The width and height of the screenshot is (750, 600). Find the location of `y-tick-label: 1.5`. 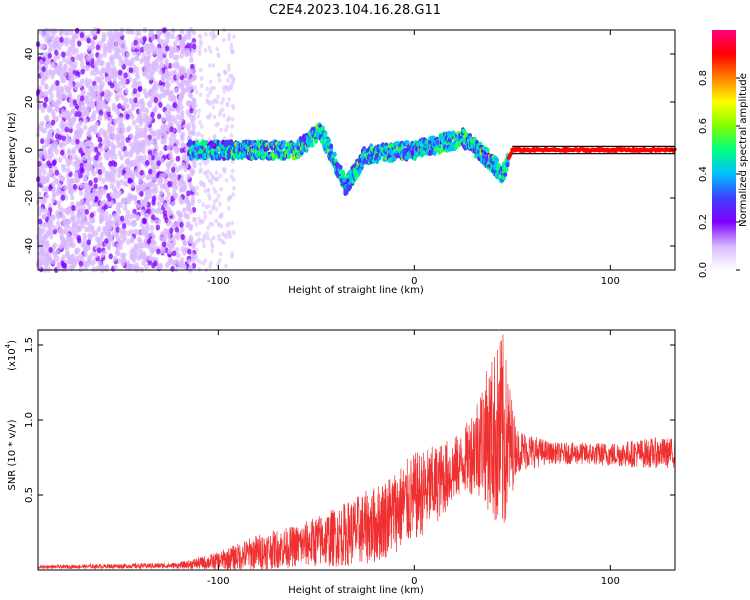

y-tick-label: 1.5 is located at coordinates (29, 345).